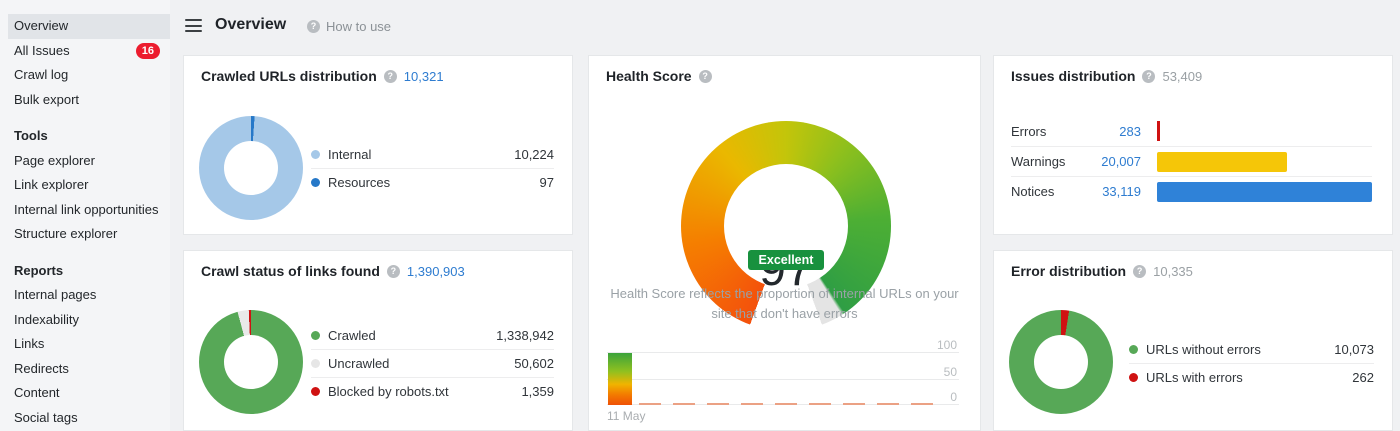  What do you see at coordinates (626, 416) in the screenshot?
I see `history-date-label: 11 May` at bounding box center [626, 416].